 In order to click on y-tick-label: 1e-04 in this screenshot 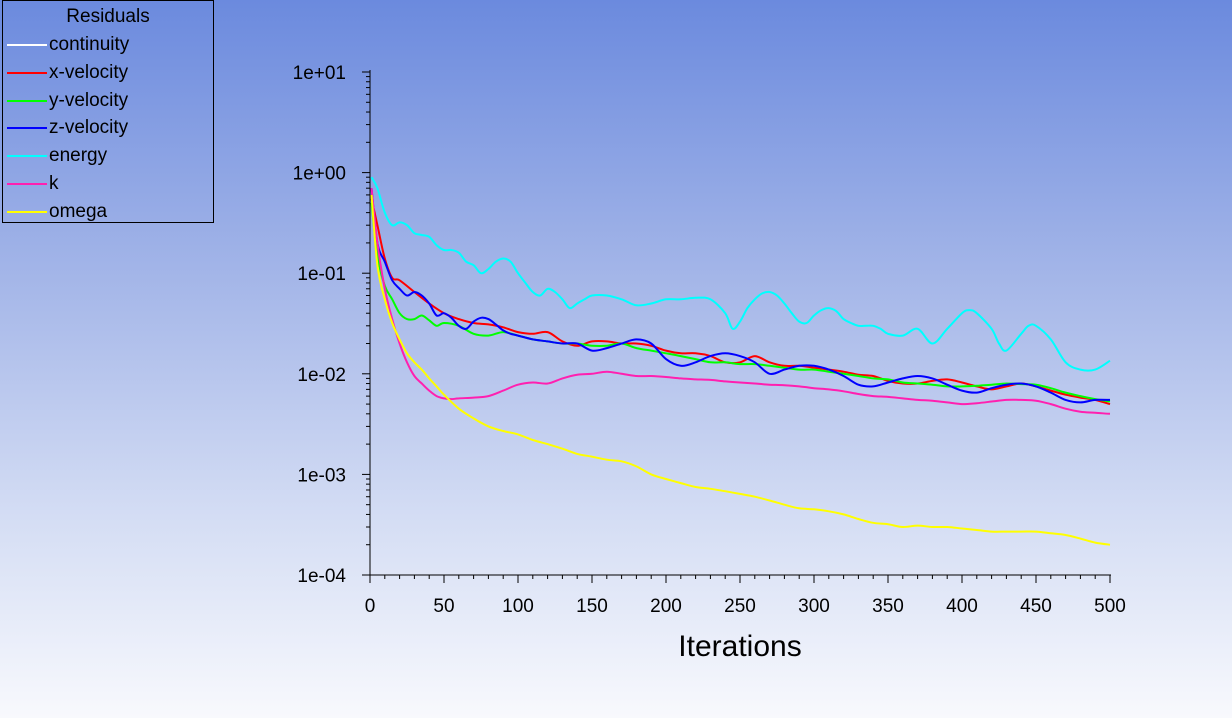, I will do `click(321, 576)`.